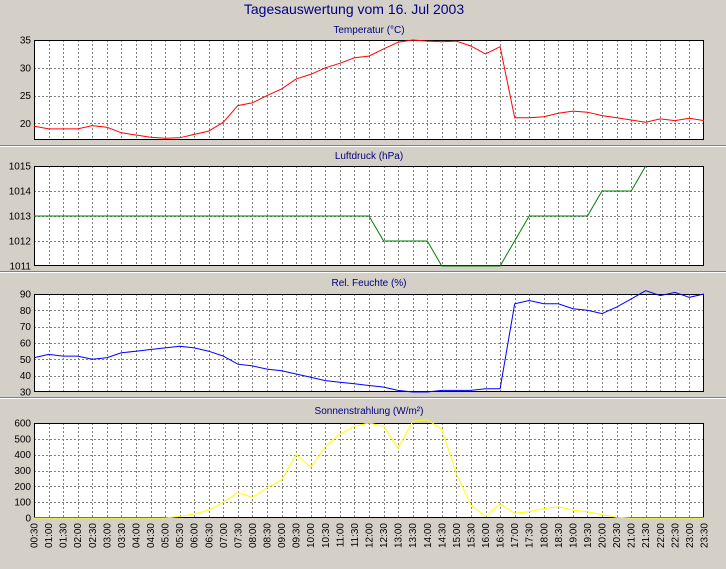 This screenshot has height=569, width=726. I want to click on y-tick-label: 1013, so click(20, 217).